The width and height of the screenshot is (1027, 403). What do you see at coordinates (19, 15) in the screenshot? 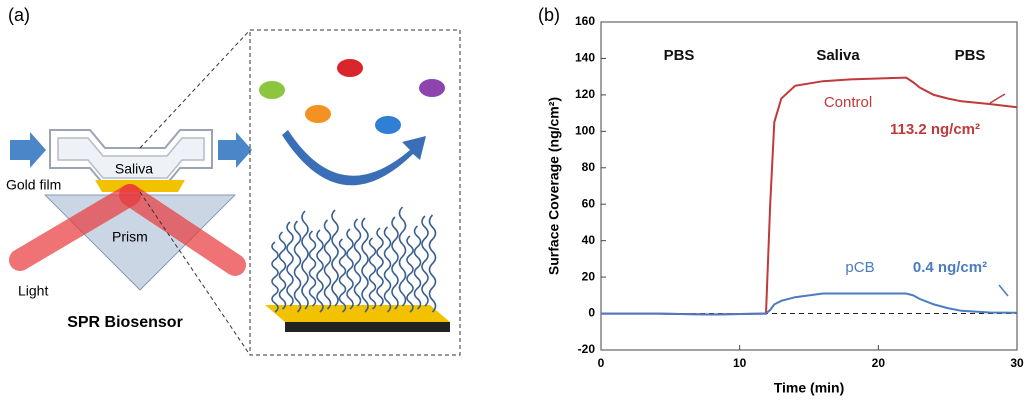
I see `panel-label: (a)` at bounding box center [19, 15].